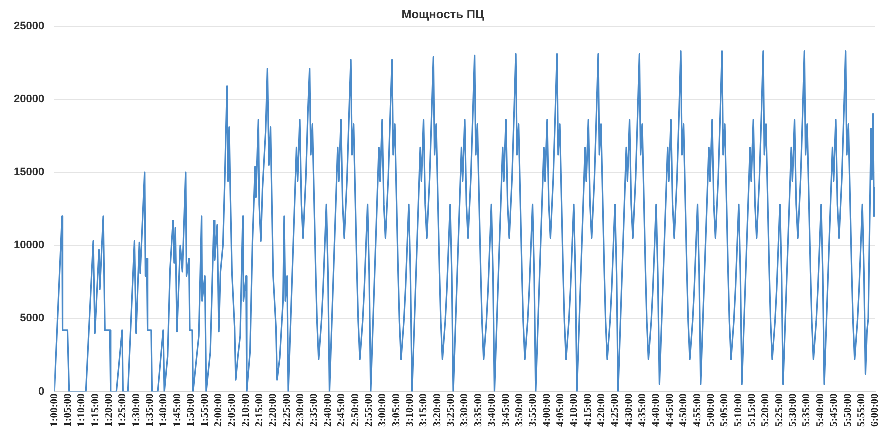 This screenshot has width=890, height=431. Describe the element at coordinates (110, 411) in the screenshot. I see `x-tick-label: 1:20:00` at that location.